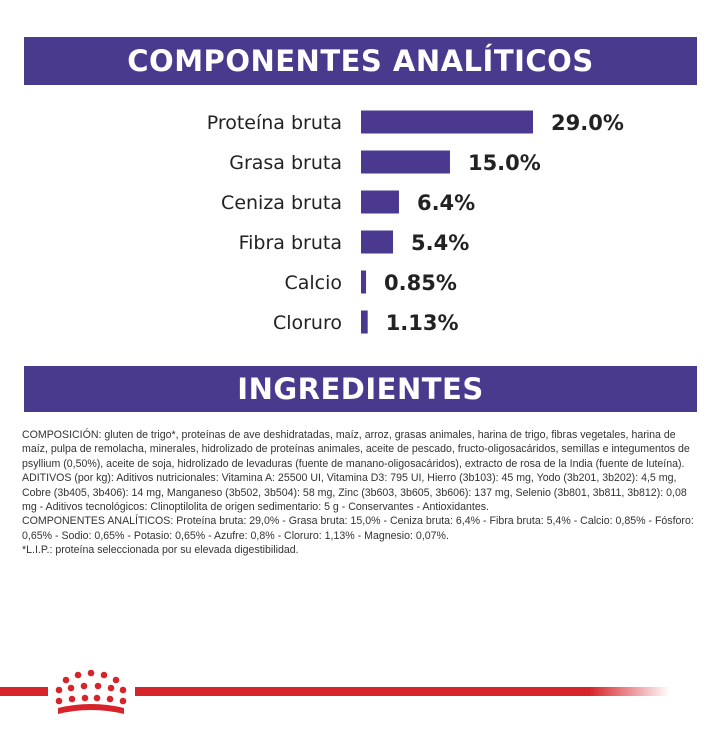 The width and height of the screenshot is (720, 742). Describe the element at coordinates (24, 691) in the screenshot. I see `red-line-left` at that location.